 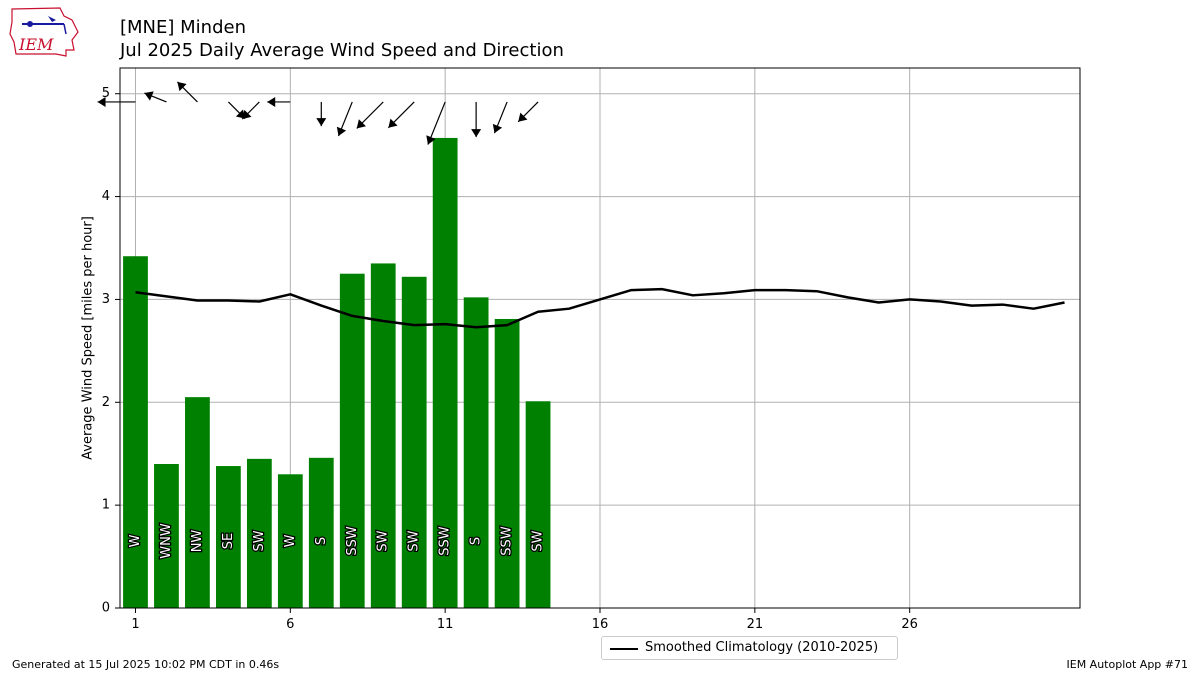 I want to click on direction-label-day-2: WNW, so click(x=166, y=541).